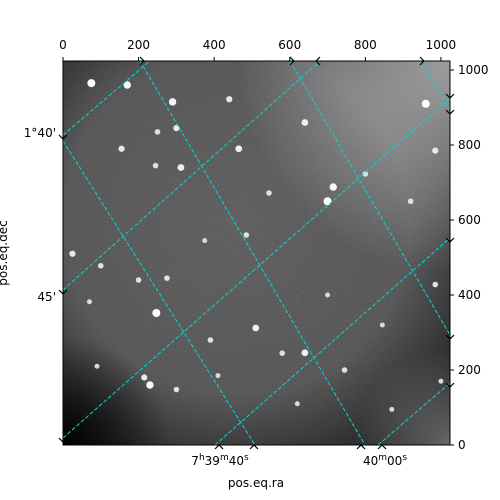 The width and height of the screenshot is (500, 500). I want to click on y-tick-label: 400, so click(469, 295).